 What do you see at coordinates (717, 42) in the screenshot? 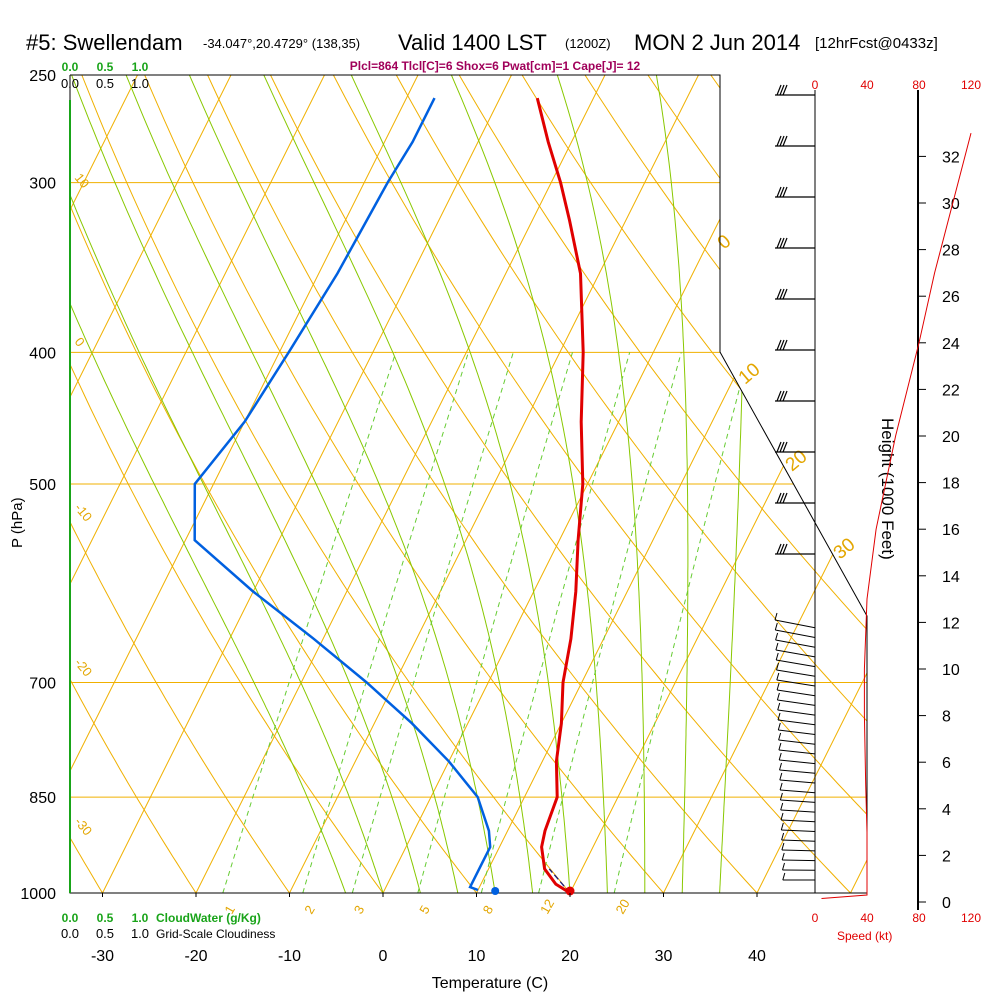
I see `title-date: MON 2 Jun 2014` at bounding box center [717, 42].